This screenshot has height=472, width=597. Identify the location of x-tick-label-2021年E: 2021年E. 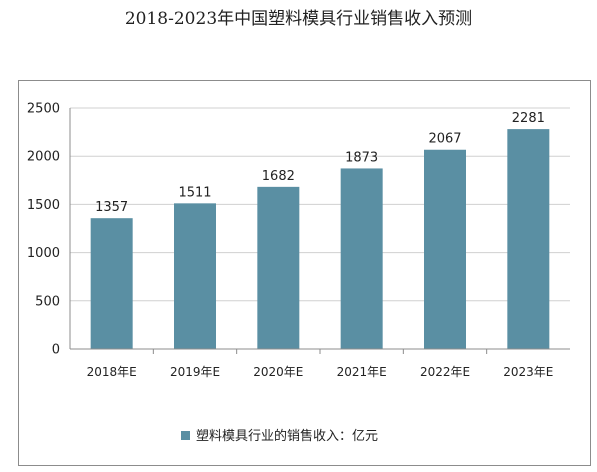
(362, 372).